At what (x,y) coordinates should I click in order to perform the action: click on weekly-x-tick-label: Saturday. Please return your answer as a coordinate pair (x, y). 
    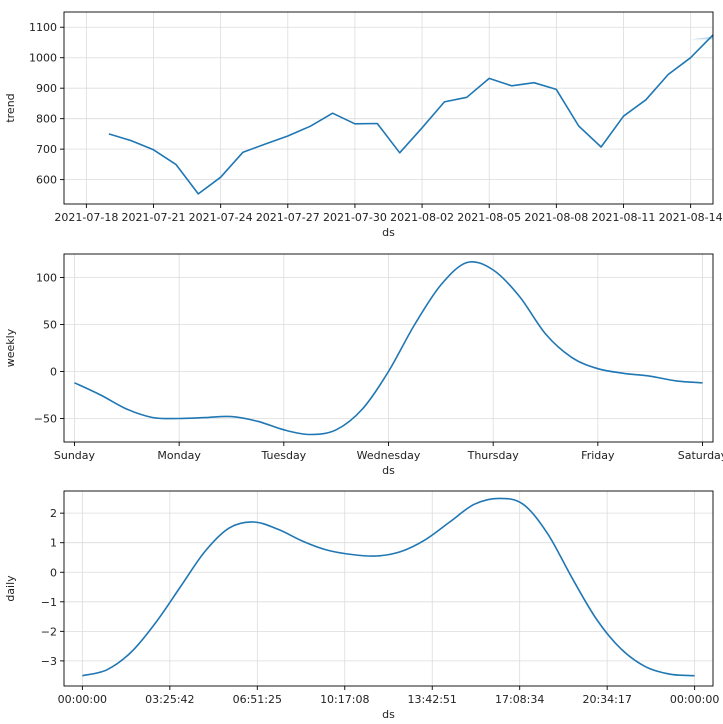
    Looking at the image, I should click on (700, 455).